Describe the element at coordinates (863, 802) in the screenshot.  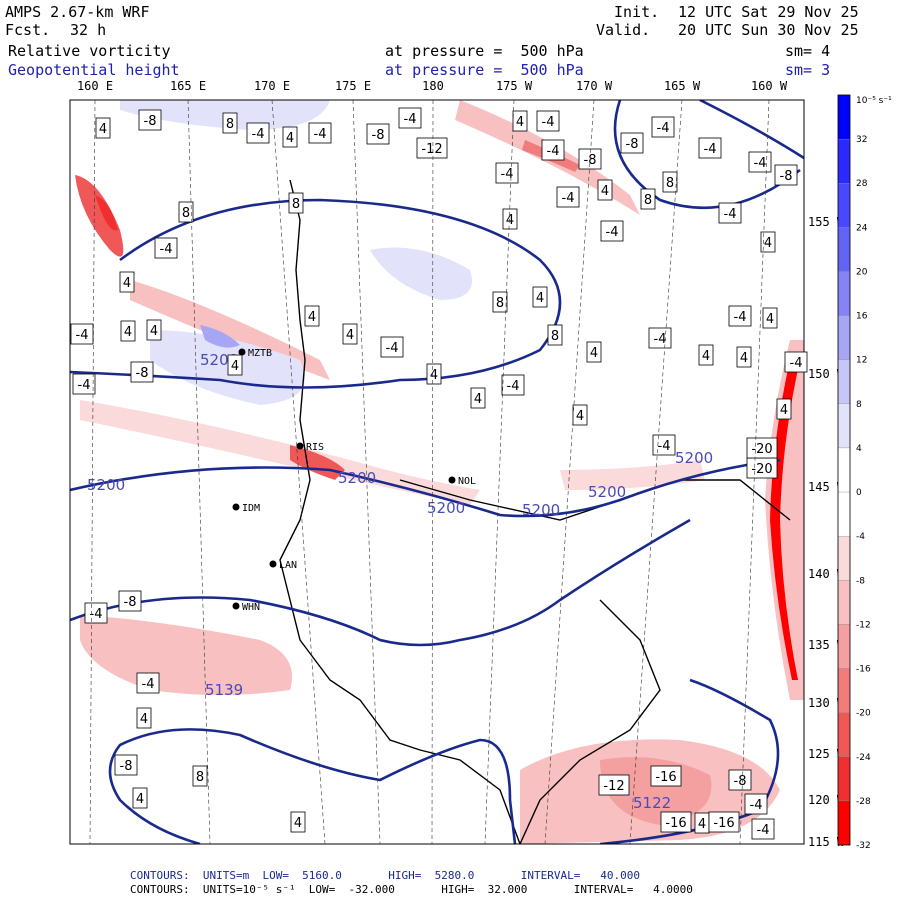
I see `colorbar-tick: -28` at that location.